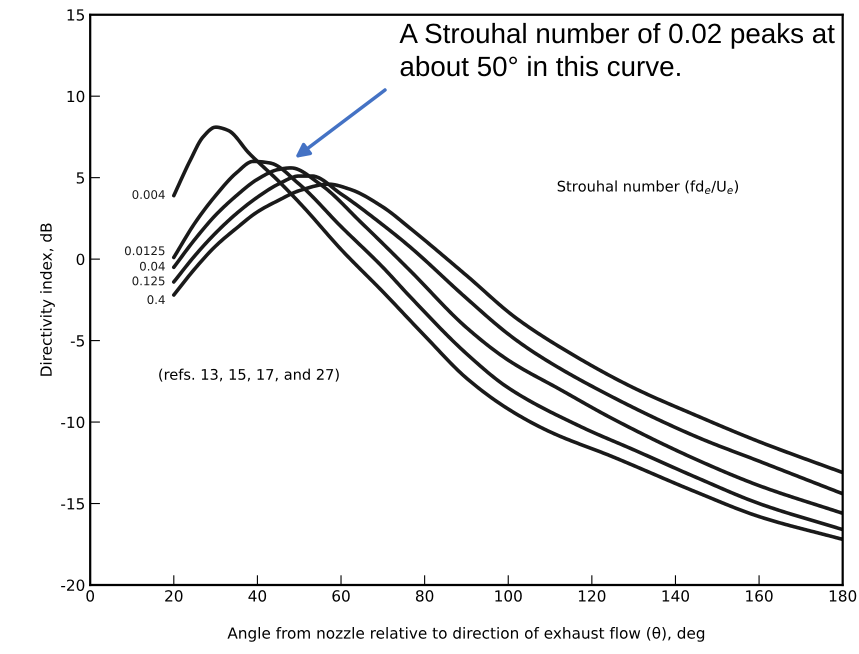 The image size is (859, 654). I want to click on series-label: 0.125, so click(148, 281).